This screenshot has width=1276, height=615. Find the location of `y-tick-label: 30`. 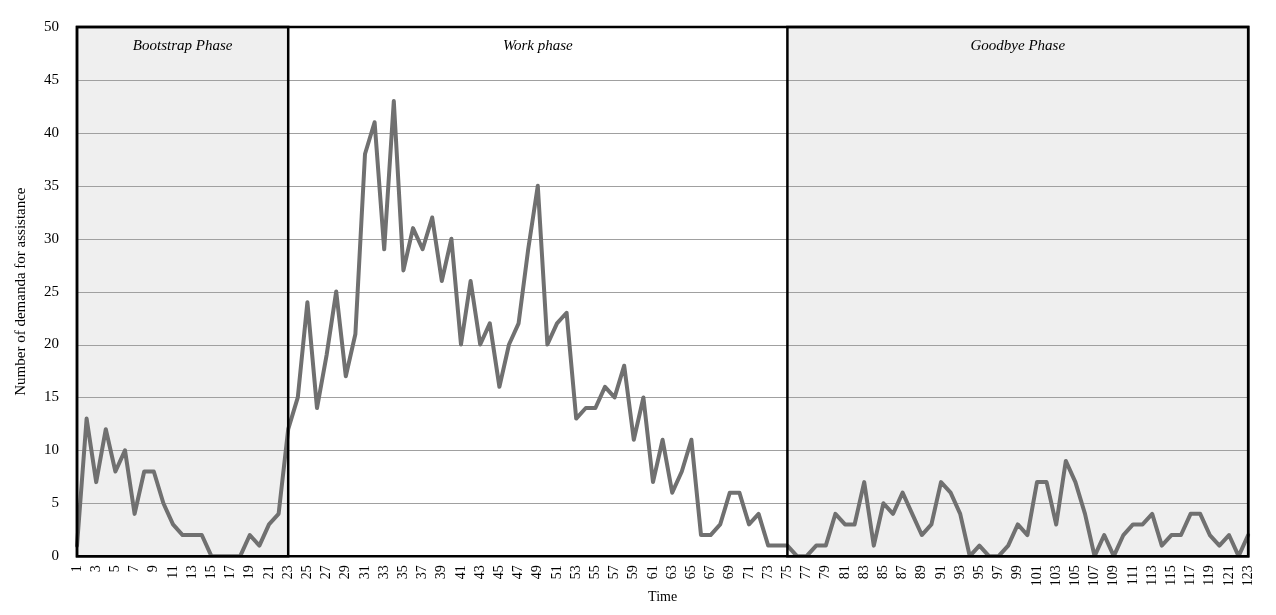

y-tick-label: 30 is located at coordinates (51, 237).